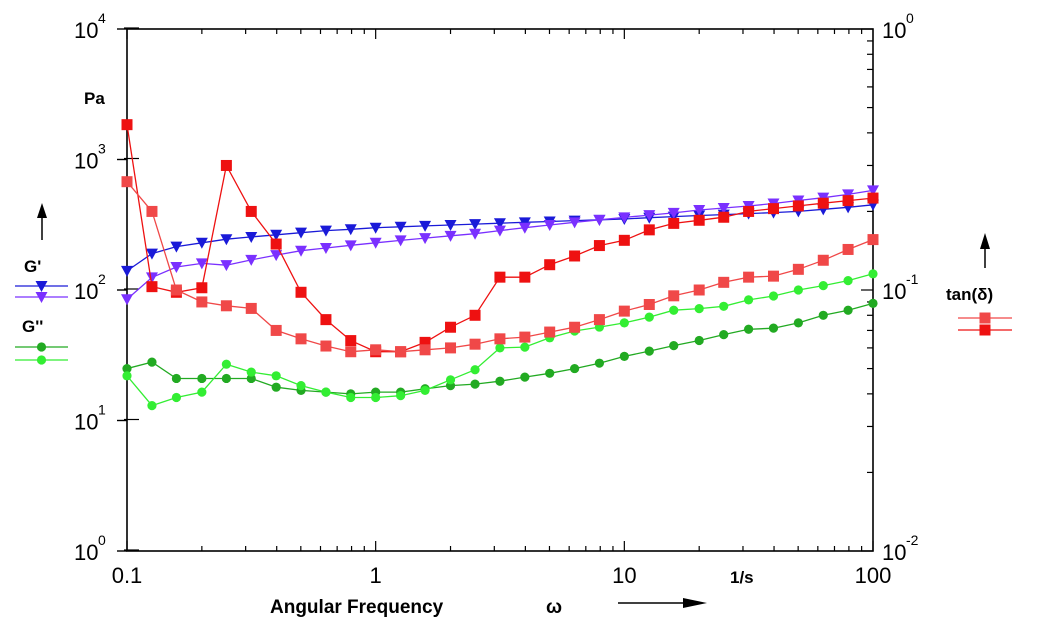 The image size is (1040, 619). I want to click on x-axis-title: Angular Frequency, so click(357, 607).